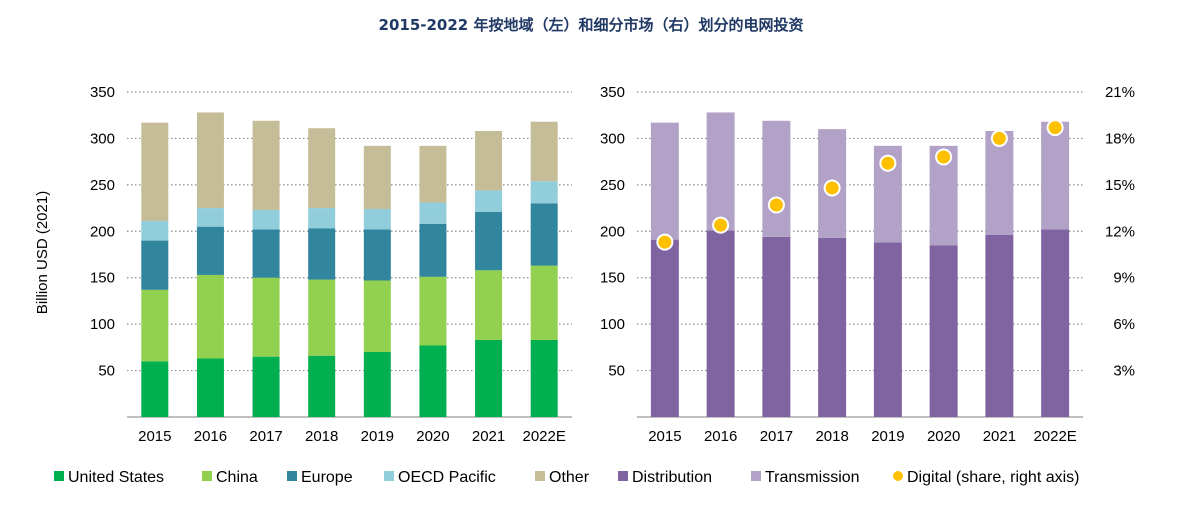  What do you see at coordinates (1120, 138) in the screenshot?
I see `y2-tick-label: 18%` at bounding box center [1120, 138].